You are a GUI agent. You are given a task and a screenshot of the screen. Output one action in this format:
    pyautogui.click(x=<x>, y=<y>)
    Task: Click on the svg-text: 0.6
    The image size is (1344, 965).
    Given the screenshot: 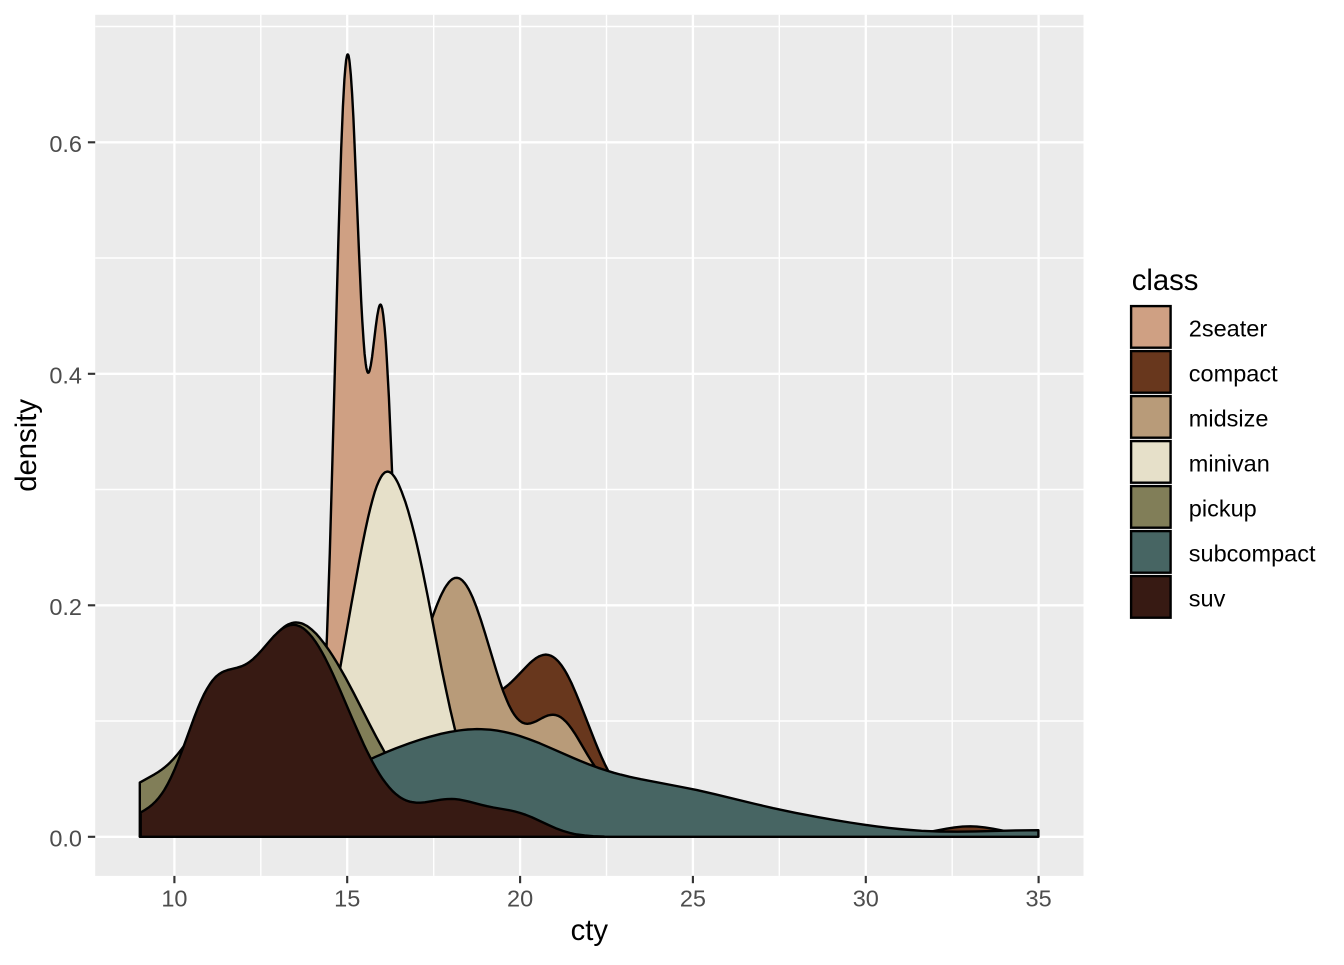 What is the action you would take?
    pyautogui.click(x=65, y=144)
    